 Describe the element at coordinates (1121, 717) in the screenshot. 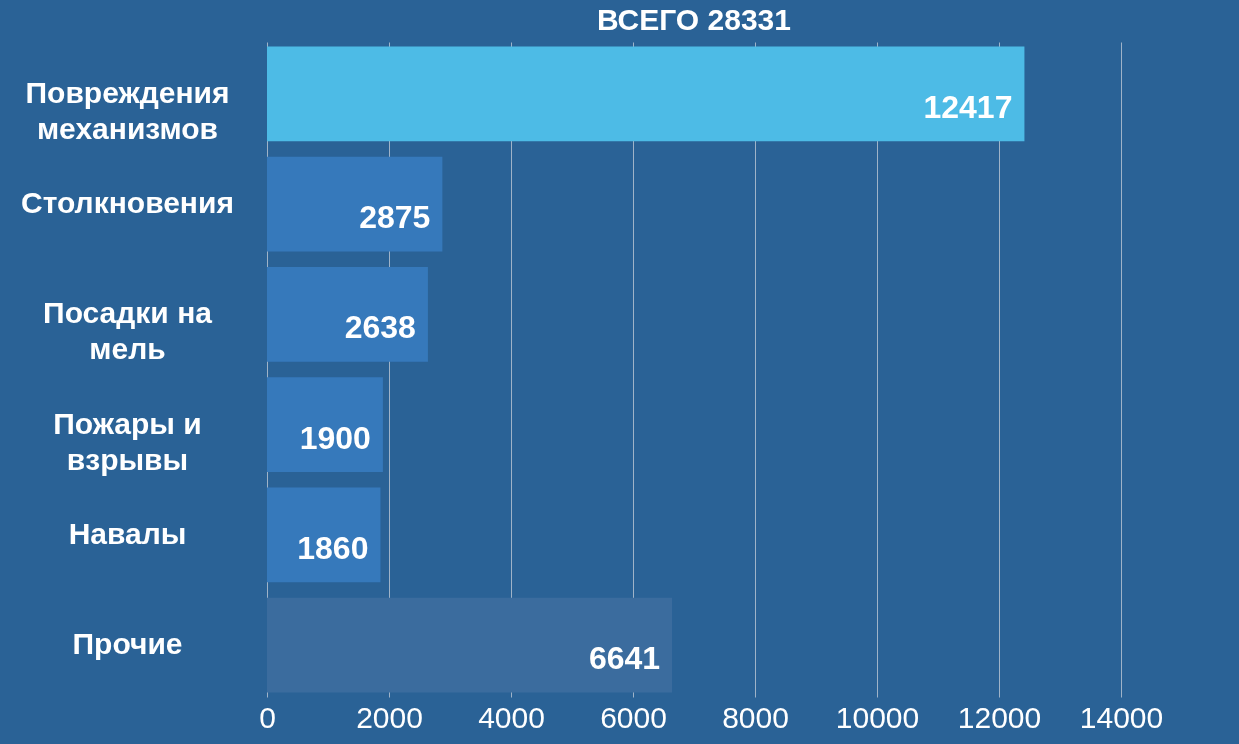

I see `x-tick-label: 14000` at that location.